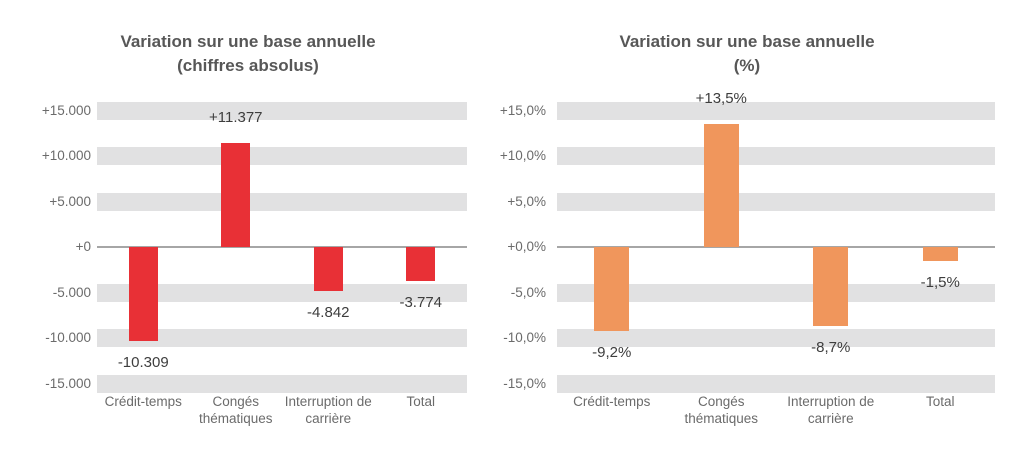 The height and width of the screenshot is (470, 1028). What do you see at coordinates (235, 118) in the screenshot?
I see `data-label-conges-thematiques: +11.377` at bounding box center [235, 118].